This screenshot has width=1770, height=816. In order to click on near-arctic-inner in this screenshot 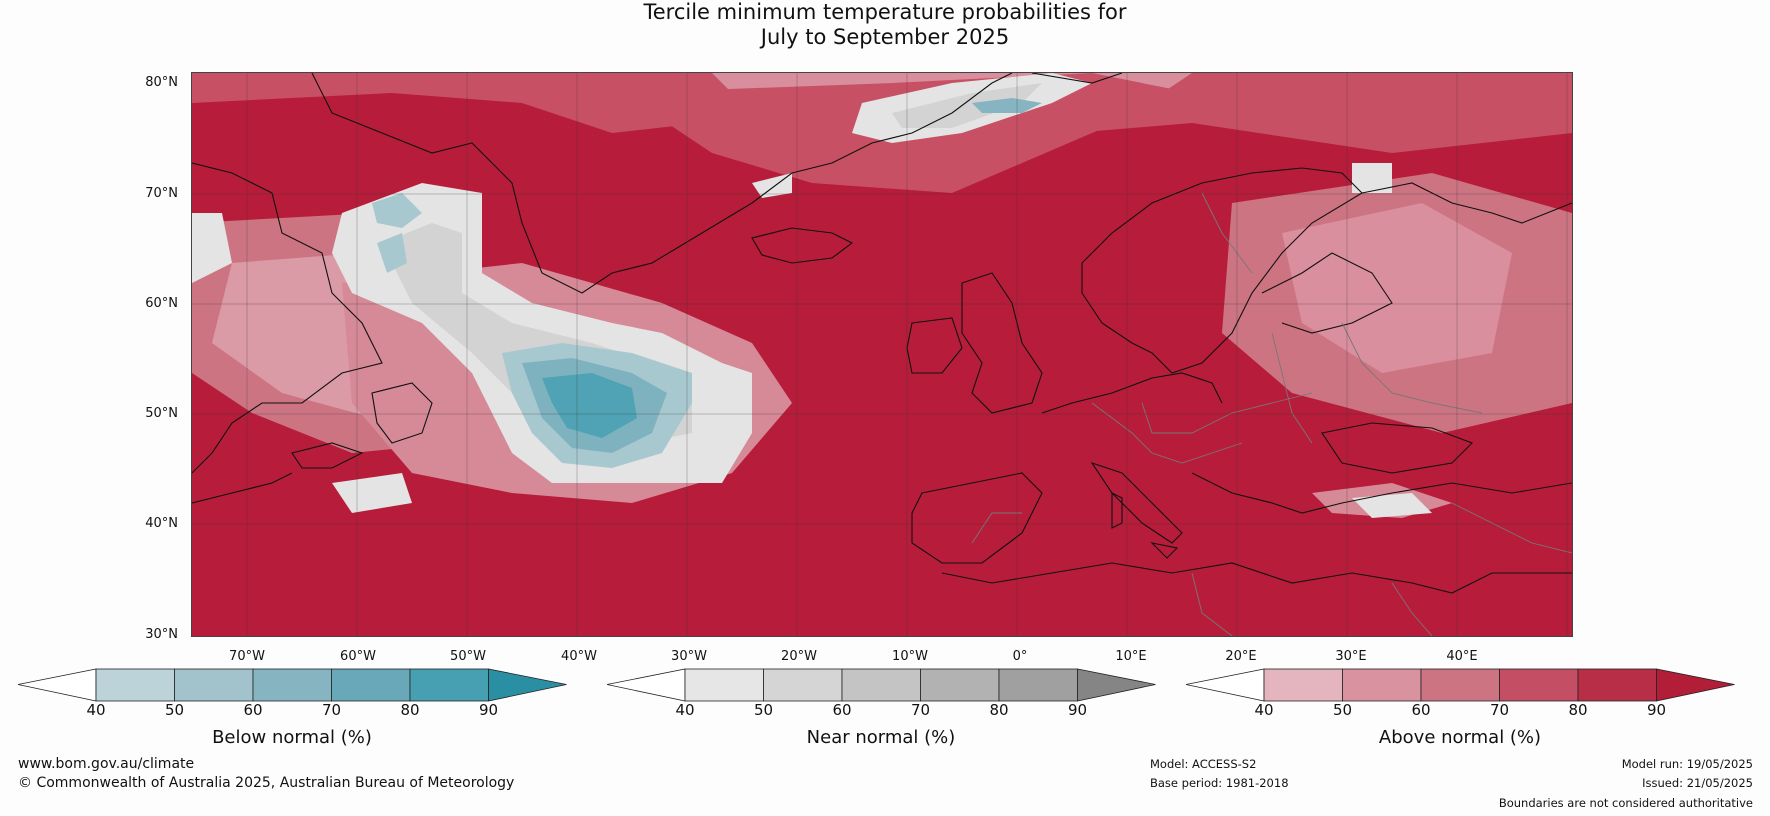, I will do `click(967, 105)`.